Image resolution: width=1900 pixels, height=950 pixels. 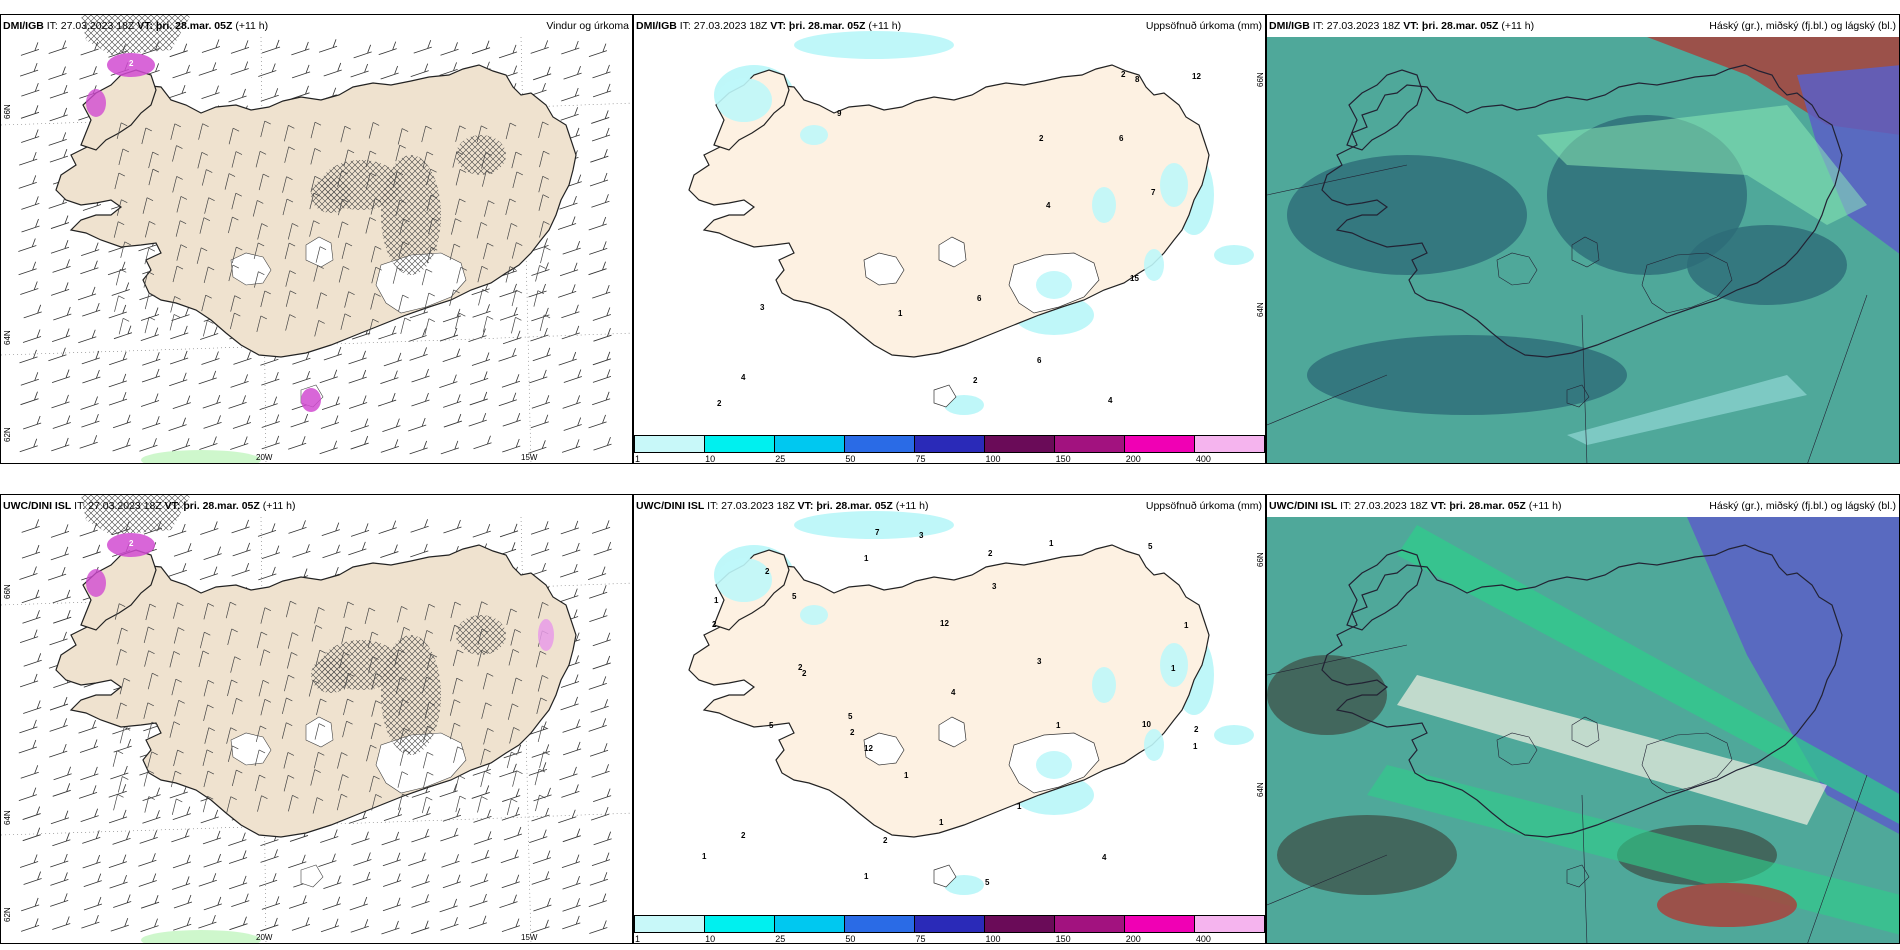 I want to click on model-name: DMI/IGB, so click(x=23, y=26).